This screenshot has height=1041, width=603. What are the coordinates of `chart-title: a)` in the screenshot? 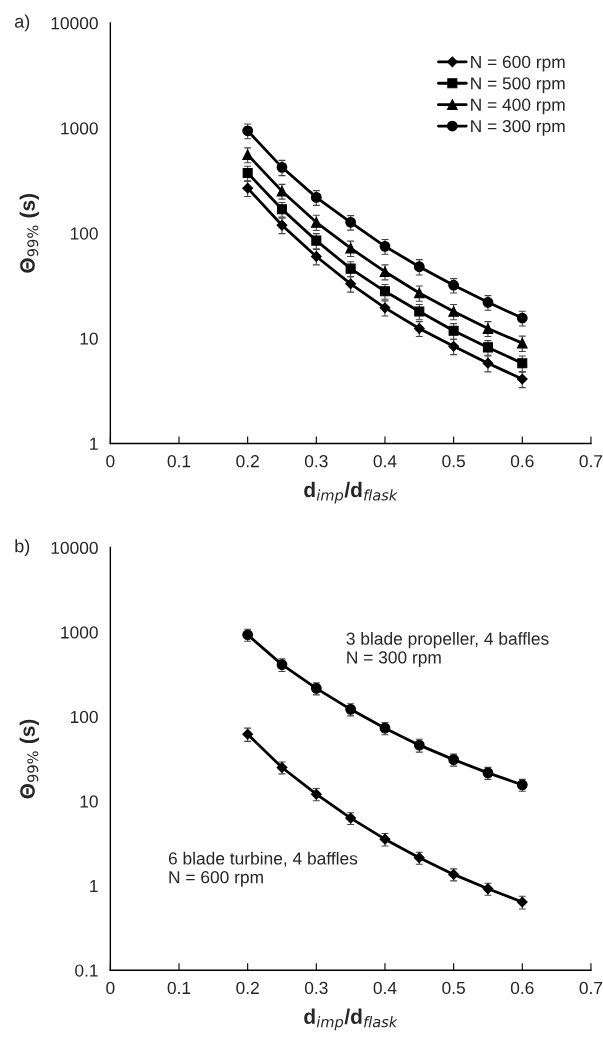 It's located at (22, 23).